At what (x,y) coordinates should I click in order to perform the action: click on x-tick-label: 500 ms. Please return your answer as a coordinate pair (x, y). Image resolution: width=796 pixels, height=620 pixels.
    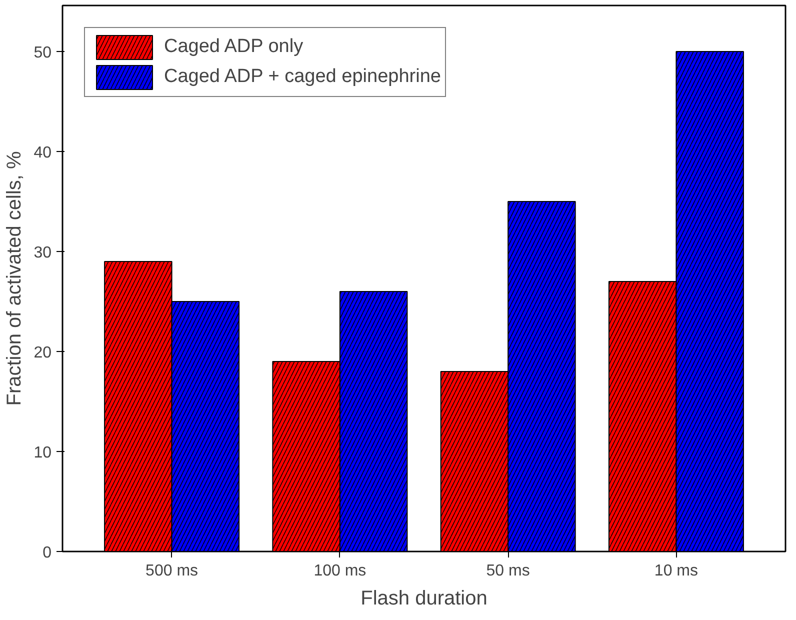
    Looking at the image, I should click on (172, 571).